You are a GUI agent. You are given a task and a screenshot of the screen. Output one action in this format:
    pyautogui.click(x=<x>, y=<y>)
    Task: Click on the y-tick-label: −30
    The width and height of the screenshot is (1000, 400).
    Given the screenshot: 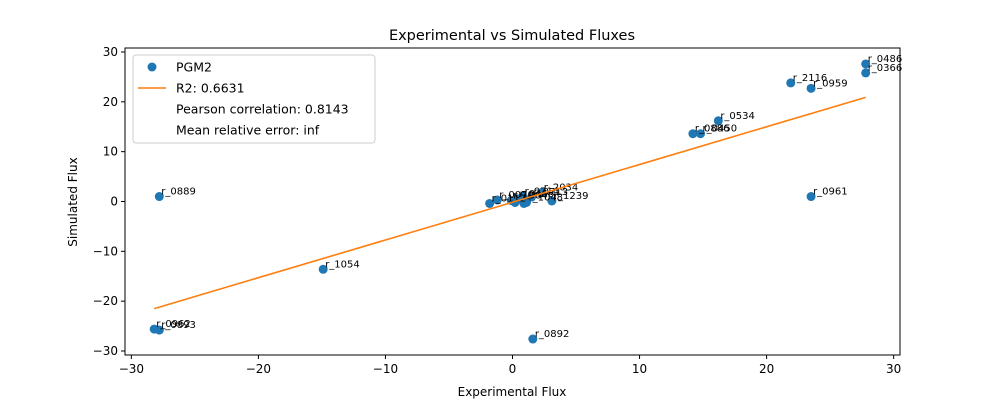 What is the action you would take?
    pyautogui.click(x=105, y=351)
    